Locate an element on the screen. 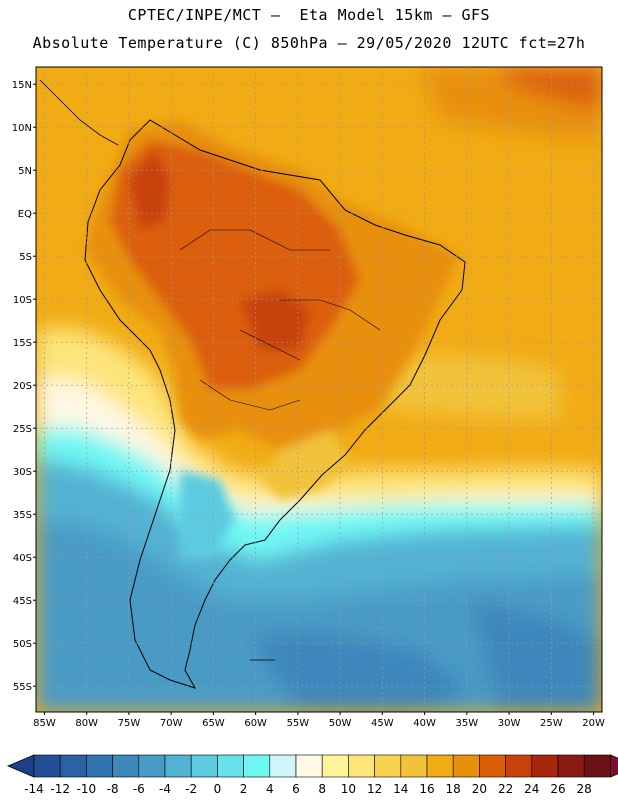  colorbar-label: 14 is located at coordinates (400, 789).